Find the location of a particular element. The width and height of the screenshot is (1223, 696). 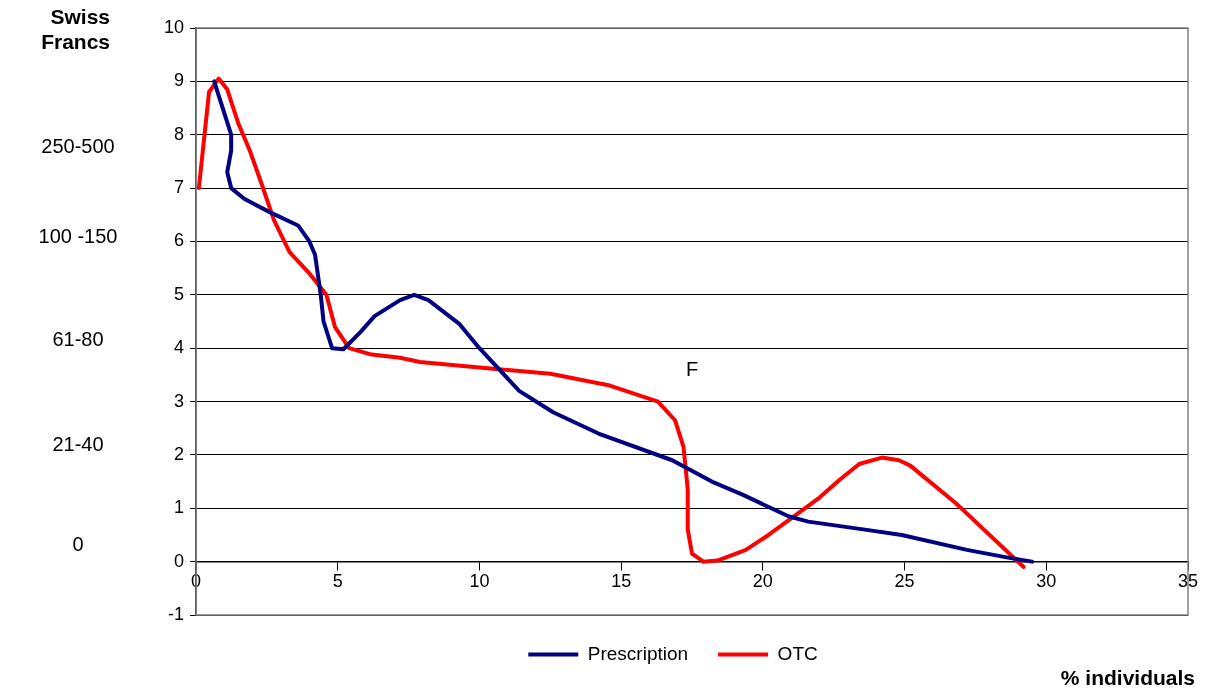

y-tick-label: 0 is located at coordinates (179, 560).